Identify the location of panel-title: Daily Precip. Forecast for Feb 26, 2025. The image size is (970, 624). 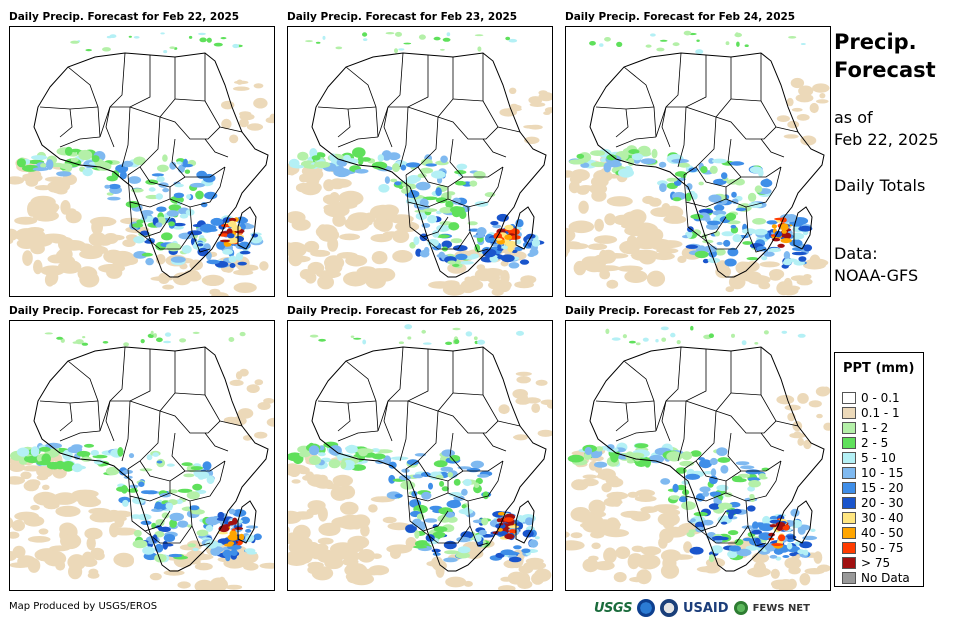
(402, 311).